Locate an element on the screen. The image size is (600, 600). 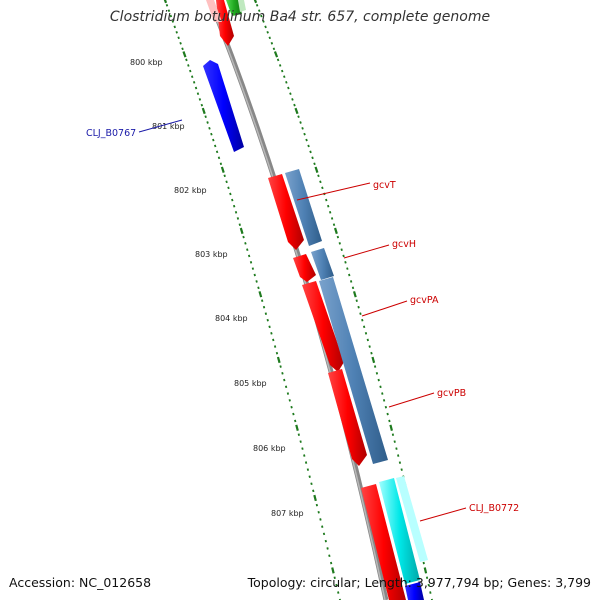
gene-label-gcvPA: gcvPA is located at coordinates (424, 300).